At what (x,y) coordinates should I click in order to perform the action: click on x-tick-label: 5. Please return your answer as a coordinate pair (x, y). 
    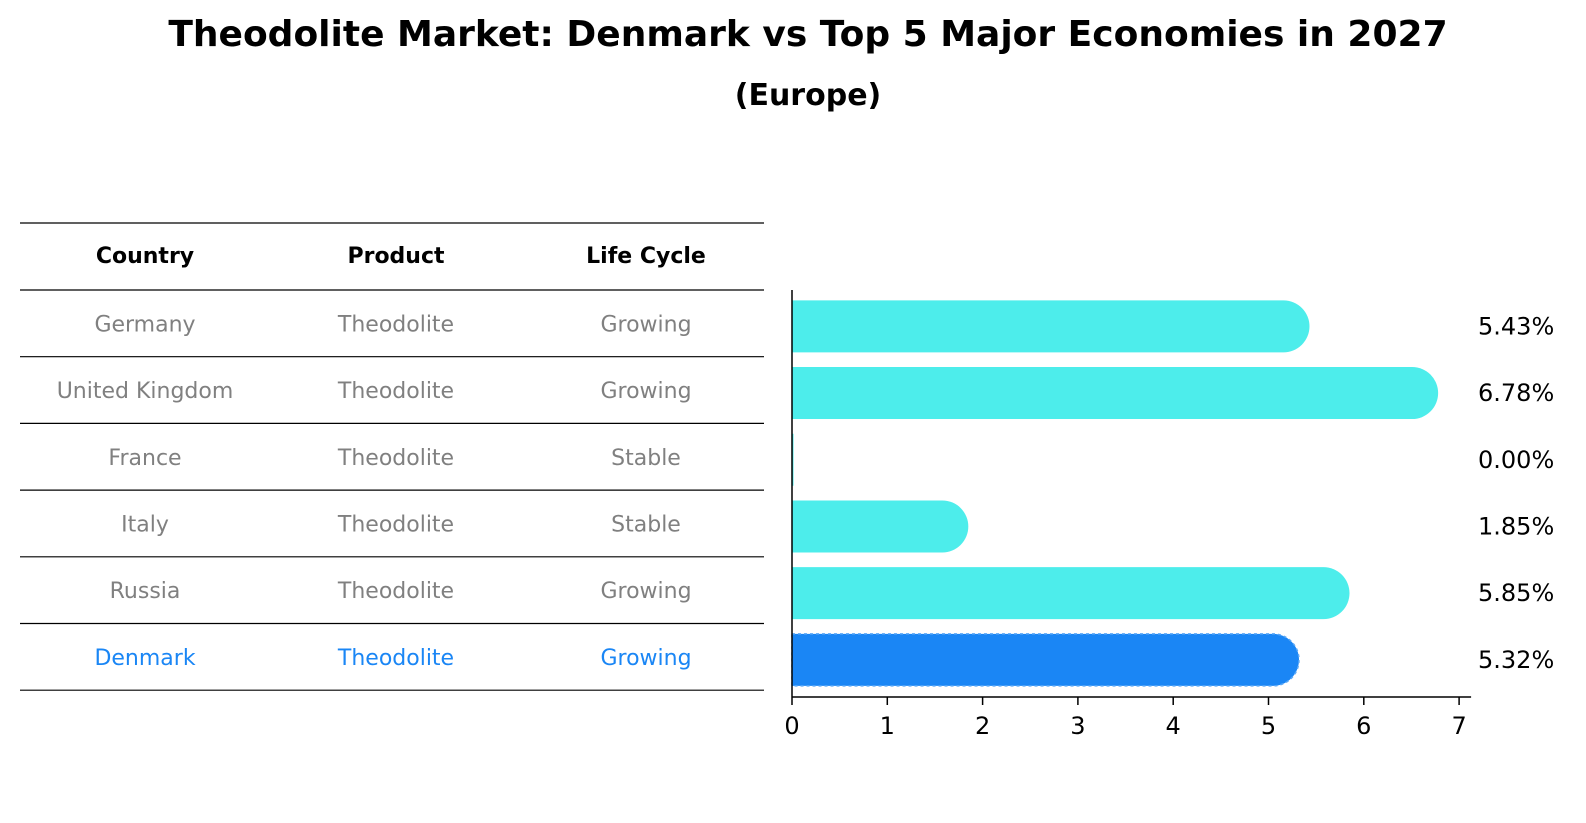
    Looking at the image, I should click on (1268, 726).